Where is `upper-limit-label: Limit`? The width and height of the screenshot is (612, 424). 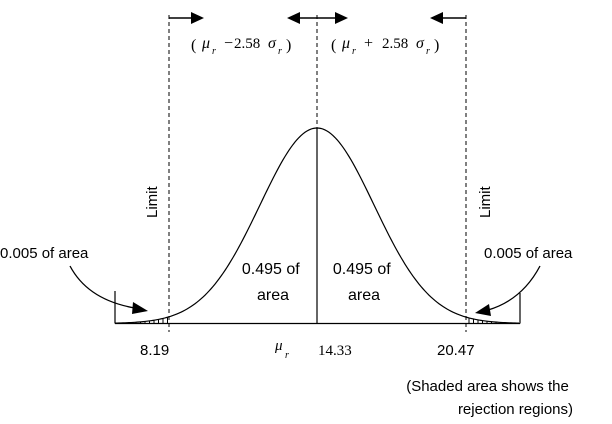 upper-limit-label: Limit is located at coordinates (485, 201).